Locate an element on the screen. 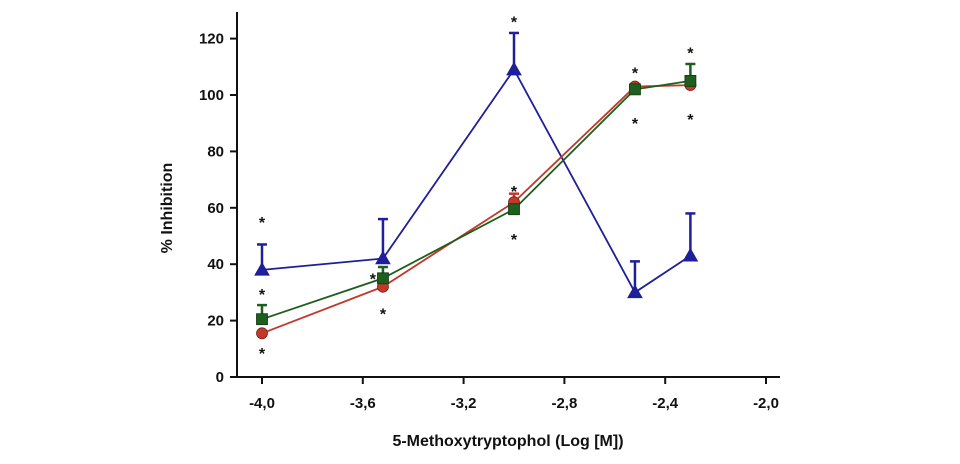  data-point-circle is located at coordinates (262, 333).